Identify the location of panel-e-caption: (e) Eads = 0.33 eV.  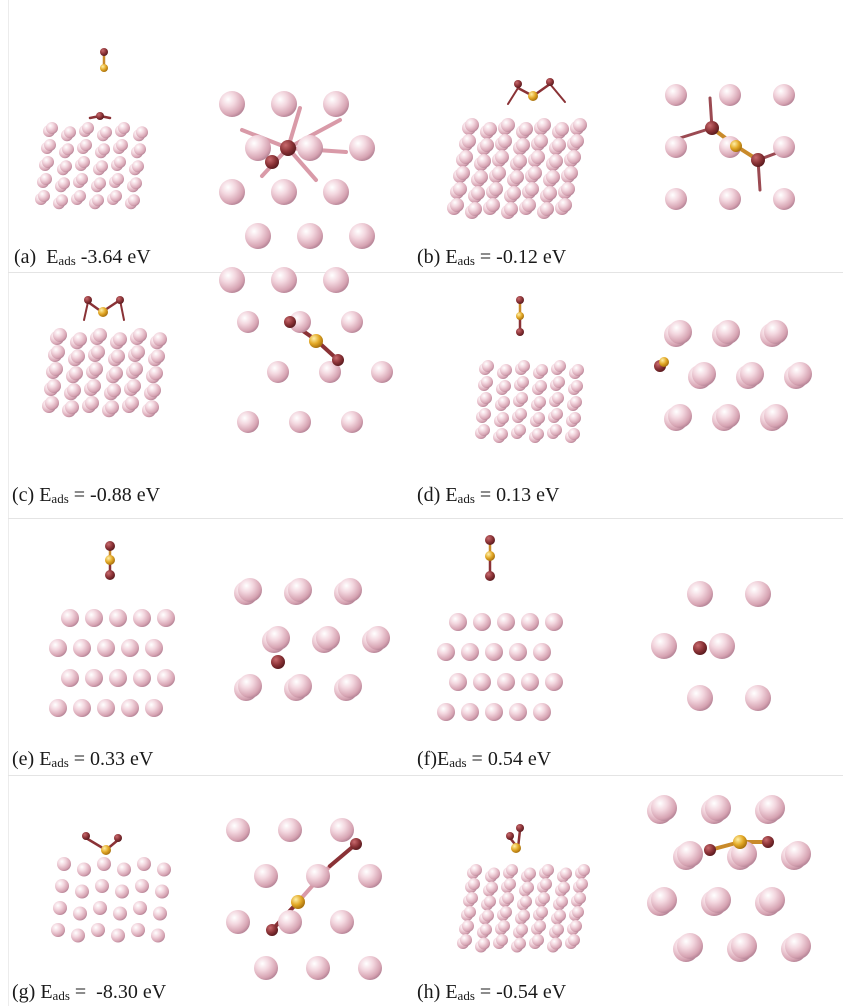
(82, 760).